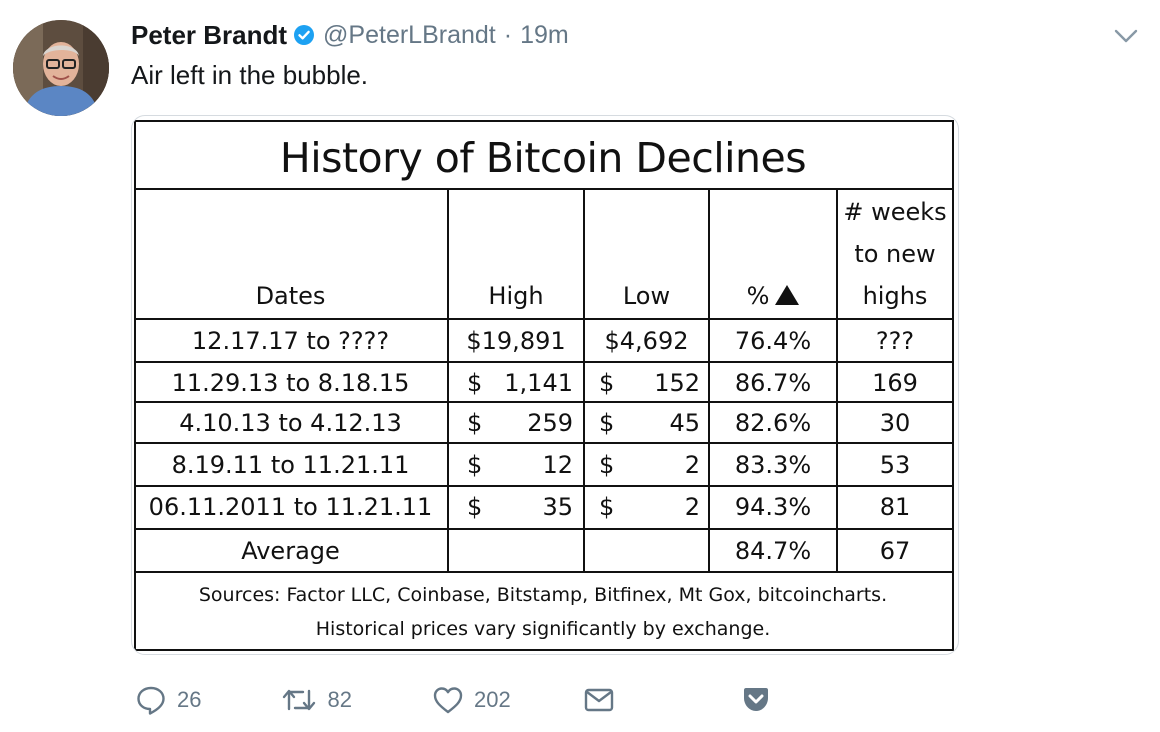 This screenshot has height=732, width=1160. Describe the element at coordinates (209, 34) in the screenshot. I see `author-name: Peter Brandt` at that location.